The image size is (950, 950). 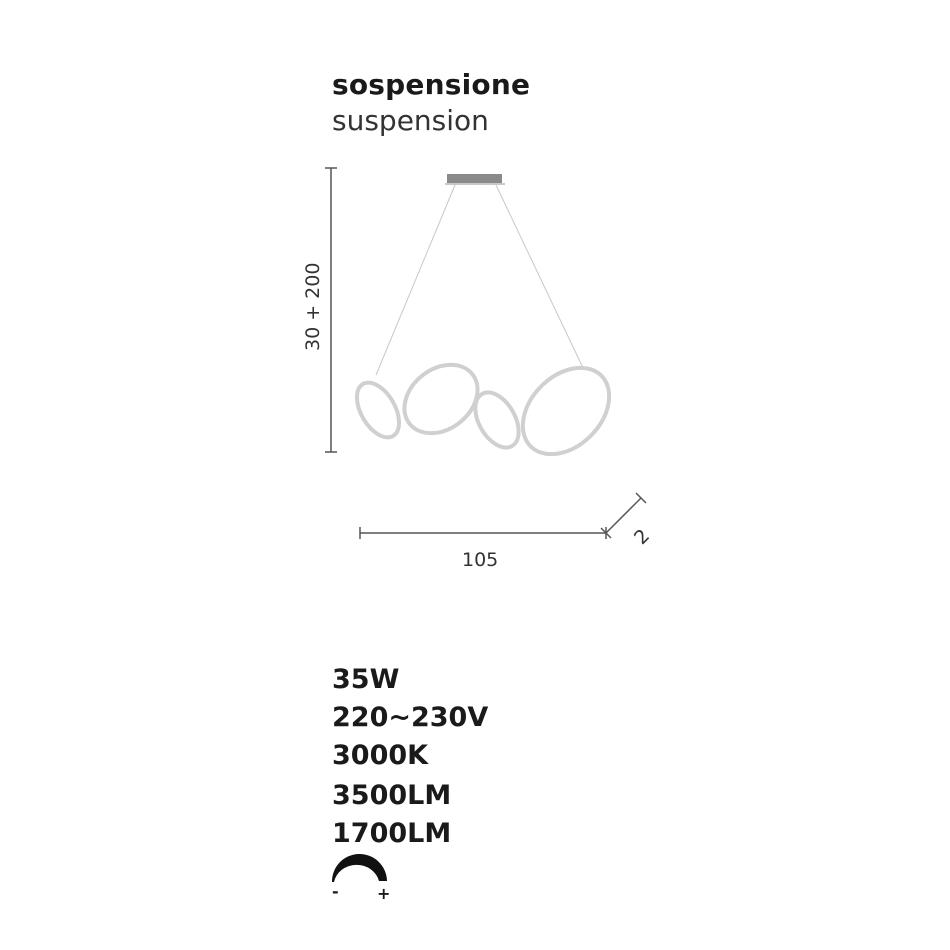 What do you see at coordinates (392, 833) in the screenshot?
I see `spec-lumens-2: 1700LM` at bounding box center [392, 833].